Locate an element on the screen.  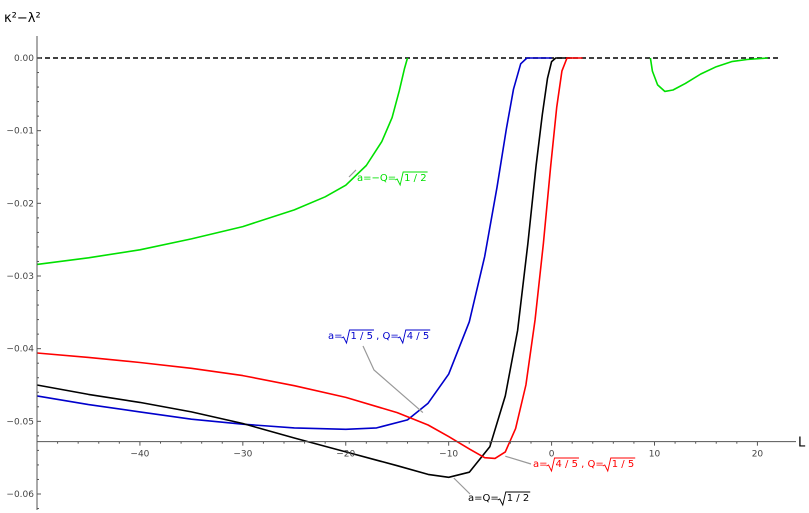
series-annotation: a= 4 / 5 , Q= 1 / 5 is located at coordinates (583, 464).